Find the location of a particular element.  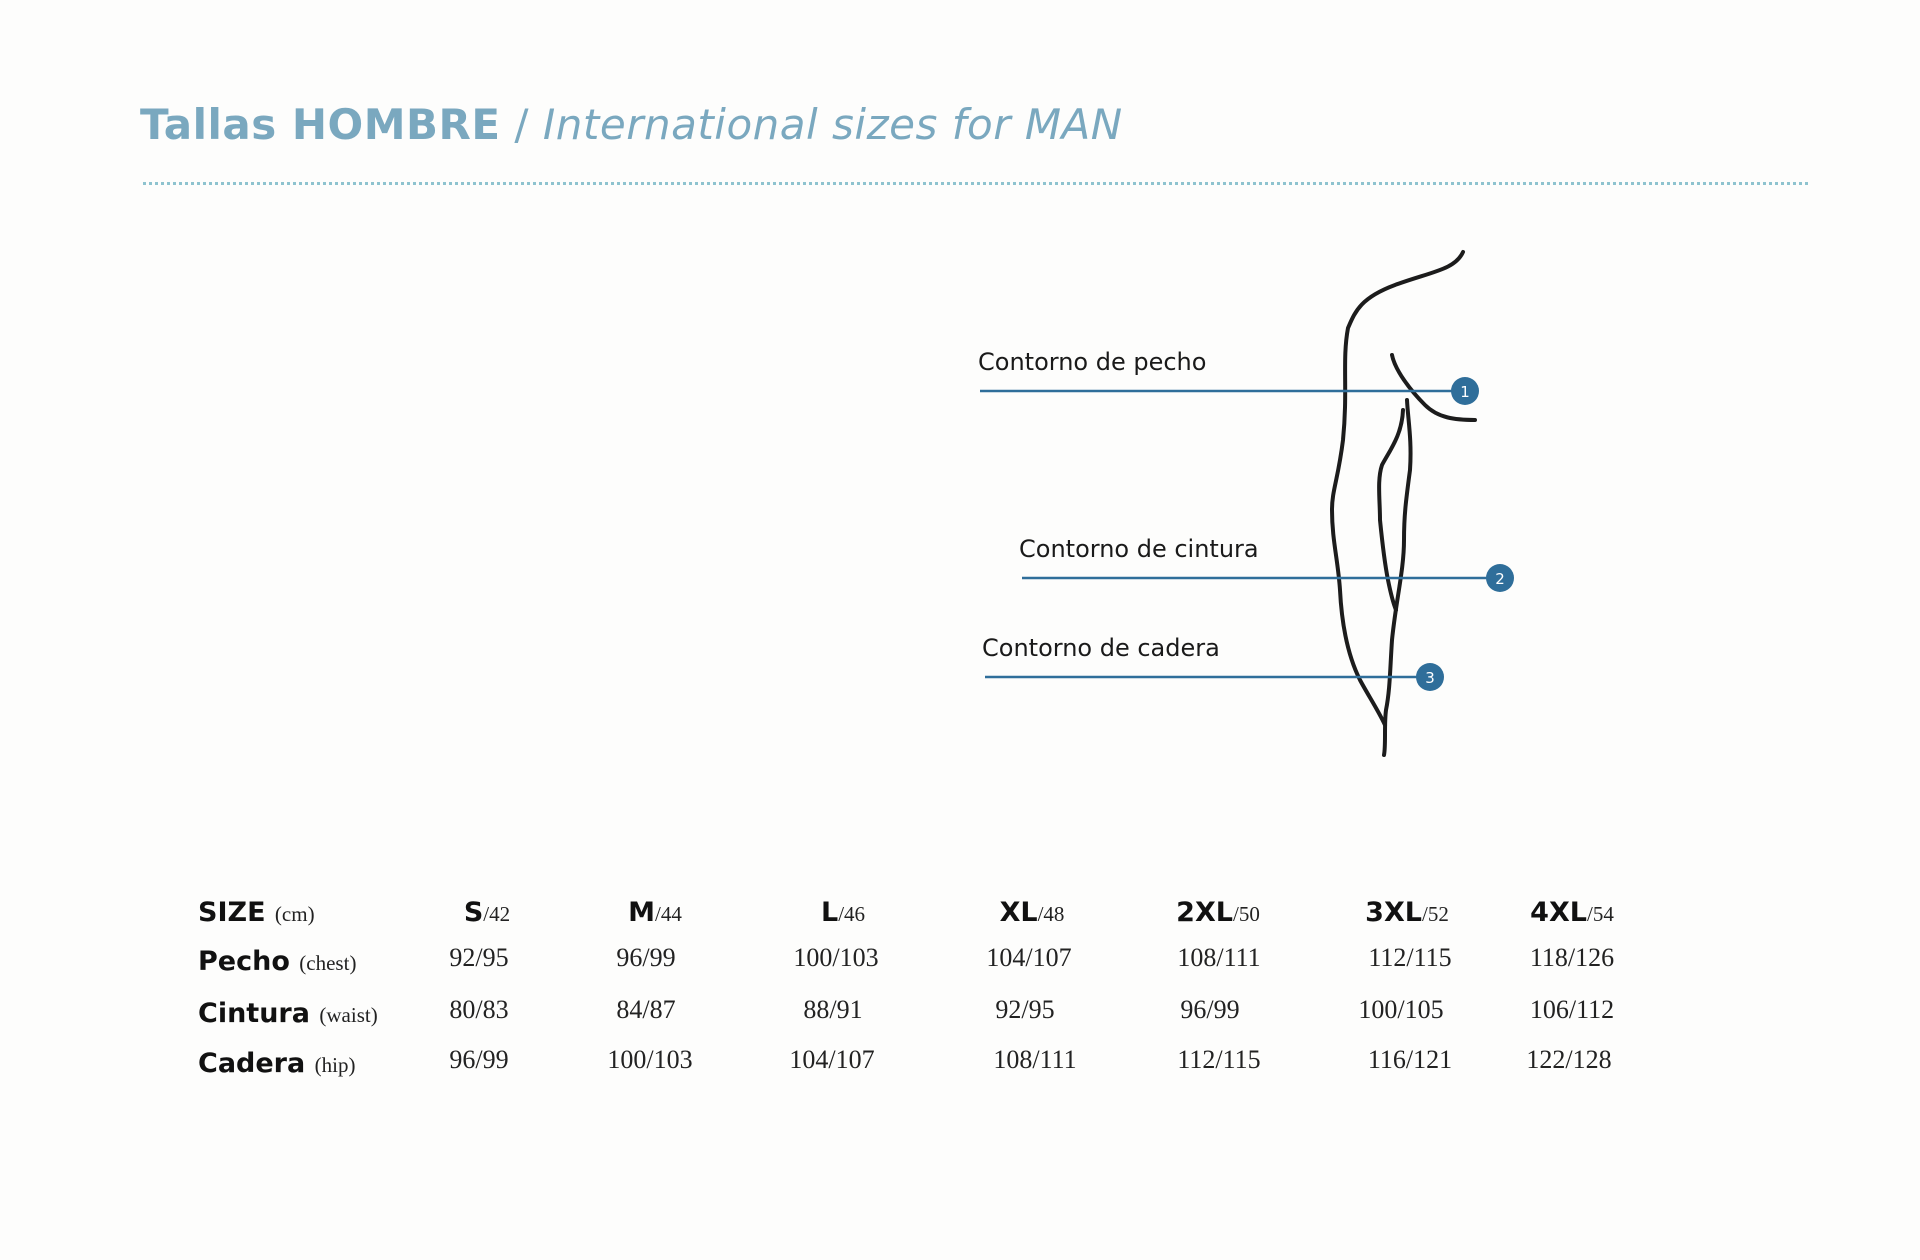

row-label-chest: Pecho (chest) is located at coordinates (277, 961).